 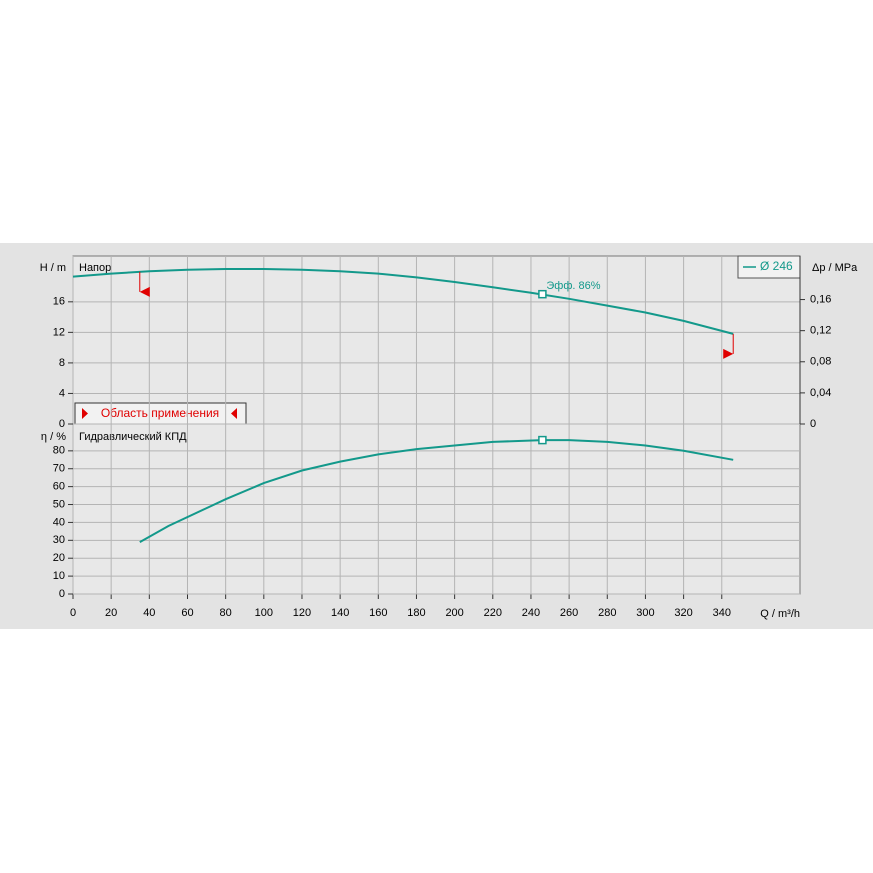 What do you see at coordinates (62, 393) in the screenshot?
I see `y-tick-label: 4` at bounding box center [62, 393].